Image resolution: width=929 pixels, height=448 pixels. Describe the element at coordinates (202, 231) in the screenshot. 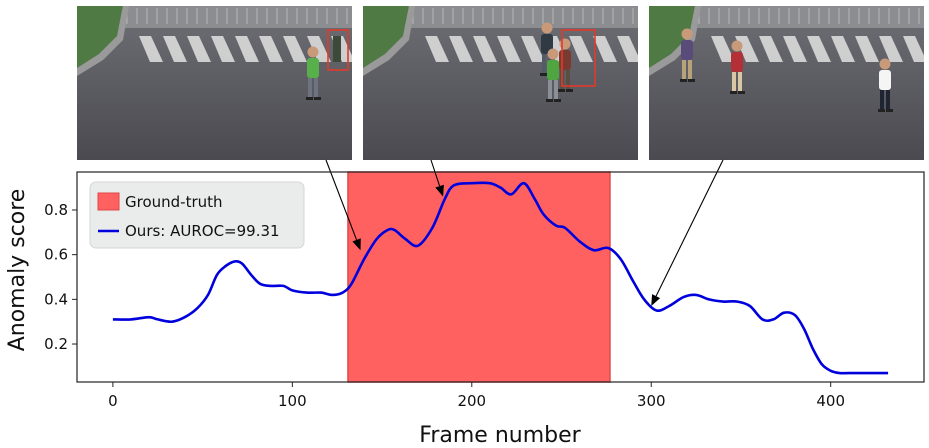

I see `legend-series-label: Ours: AUROC=99.31` at that location.